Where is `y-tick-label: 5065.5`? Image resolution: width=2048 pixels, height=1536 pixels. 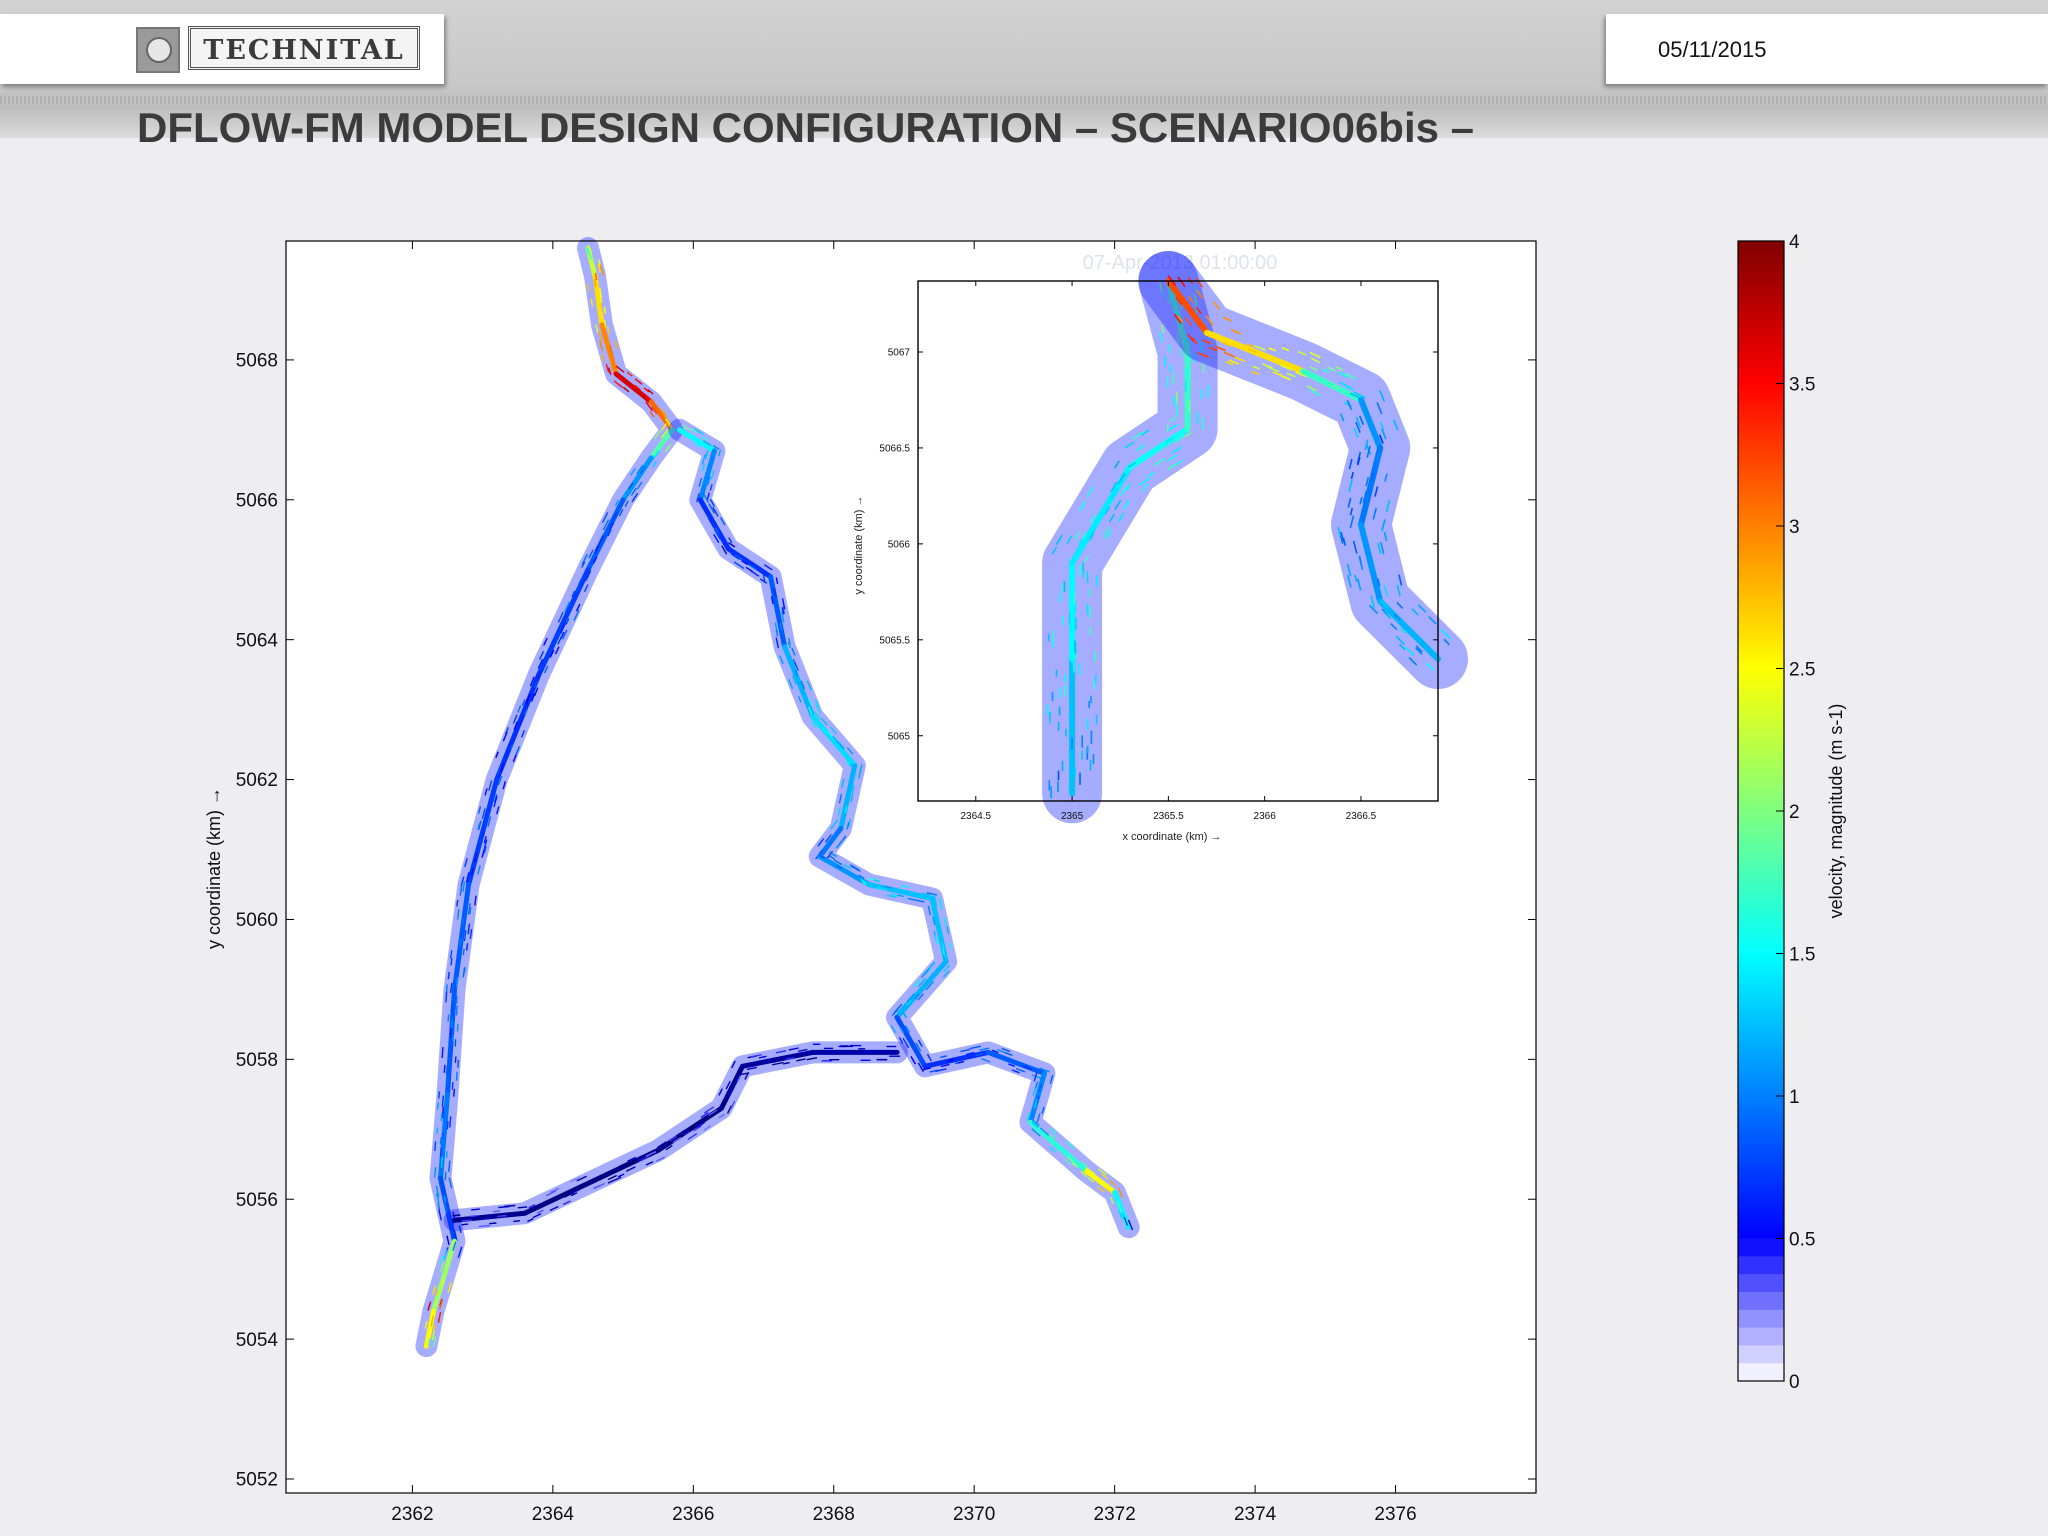
y-tick-label: 5065.5 is located at coordinates (894, 640).